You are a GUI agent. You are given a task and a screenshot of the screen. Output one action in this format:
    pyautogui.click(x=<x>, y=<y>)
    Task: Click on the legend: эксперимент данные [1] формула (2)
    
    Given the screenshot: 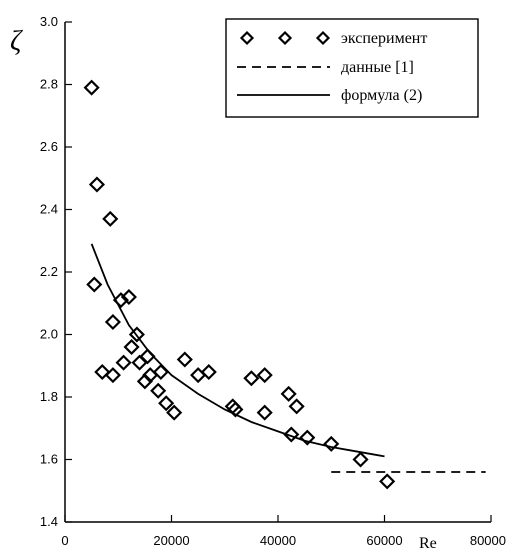 What is the action you would take?
    pyautogui.click(x=352, y=68)
    